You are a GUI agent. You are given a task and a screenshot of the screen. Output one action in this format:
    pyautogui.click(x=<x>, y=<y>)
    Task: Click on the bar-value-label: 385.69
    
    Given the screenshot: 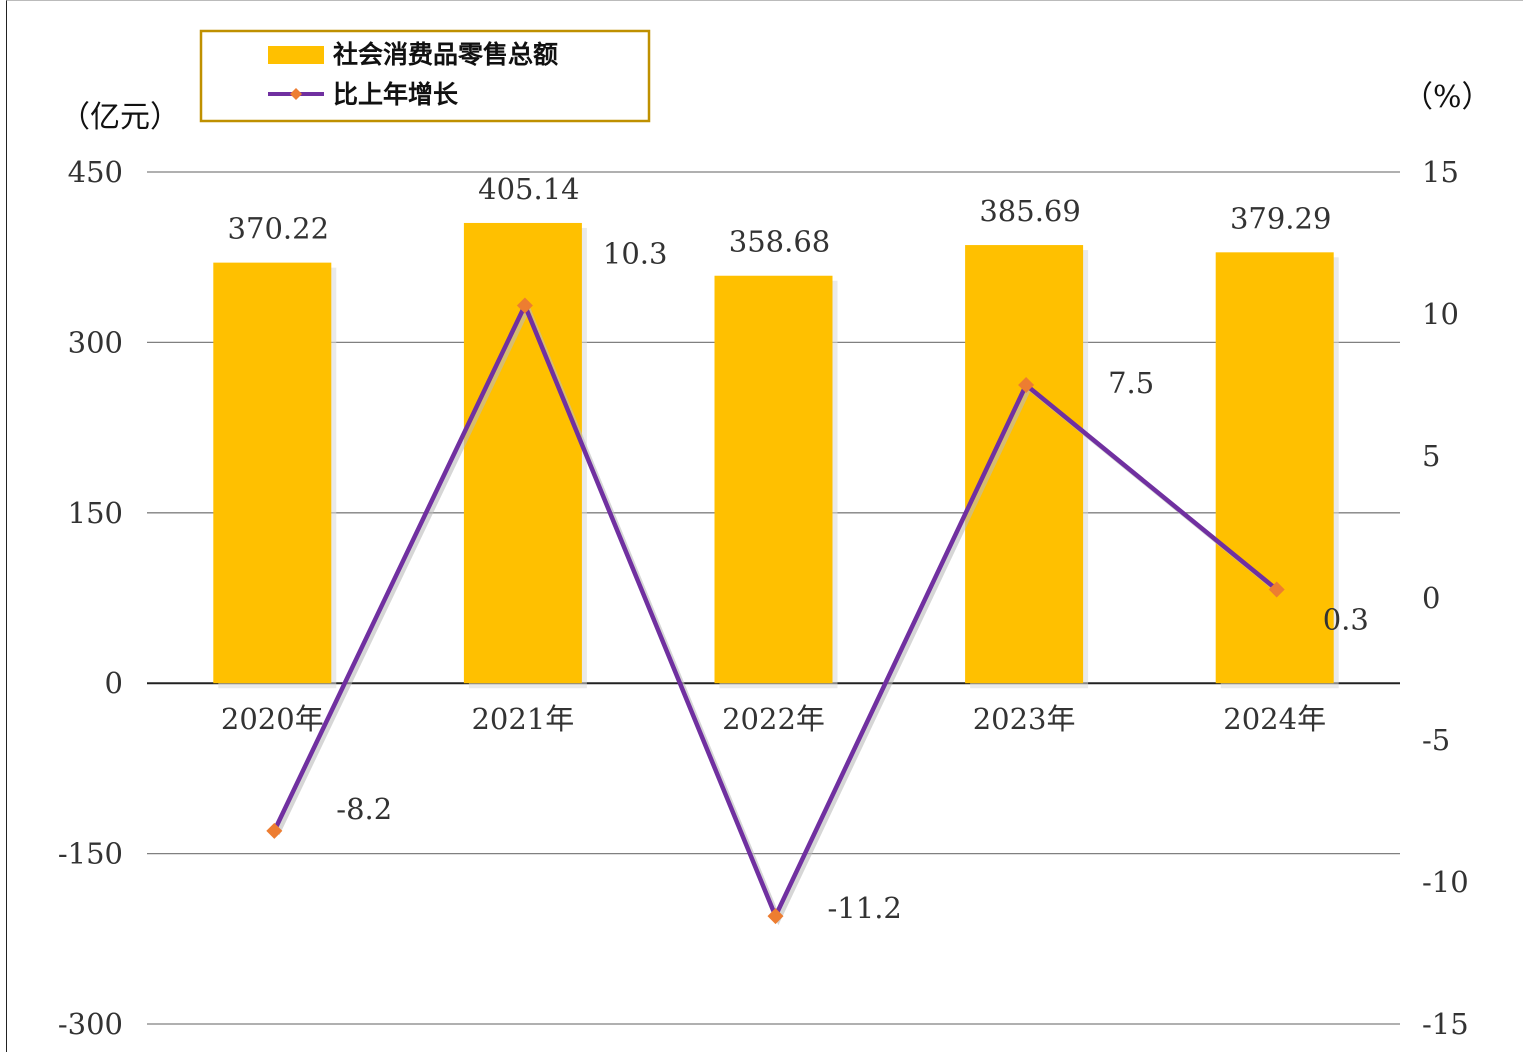 What is the action you would take?
    pyautogui.click(x=1029, y=211)
    